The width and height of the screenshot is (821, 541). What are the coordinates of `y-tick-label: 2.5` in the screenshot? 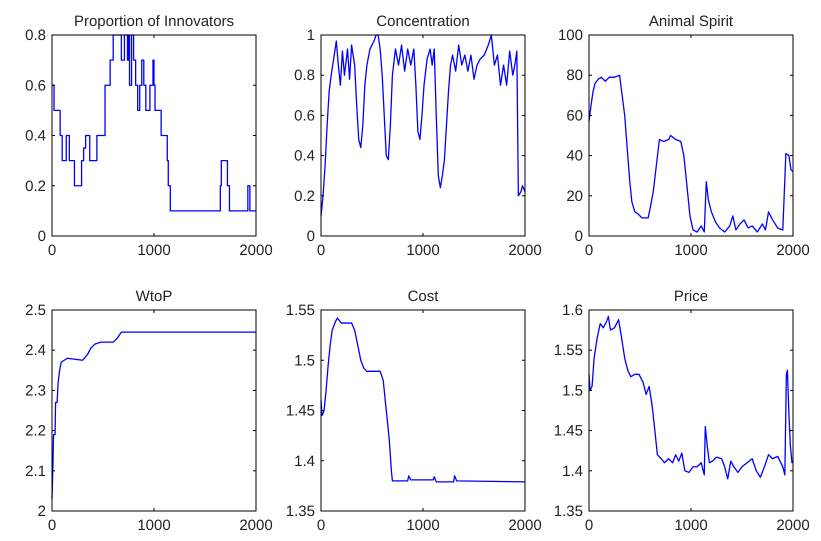 It's located at (35, 310).